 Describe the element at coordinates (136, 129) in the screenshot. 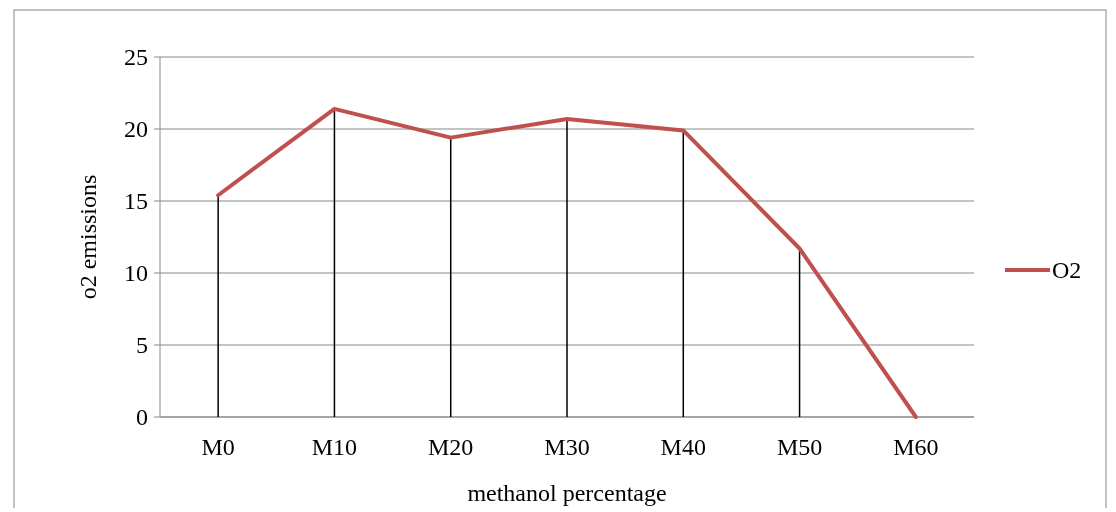

I see `y-tick-label: 20` at that location.